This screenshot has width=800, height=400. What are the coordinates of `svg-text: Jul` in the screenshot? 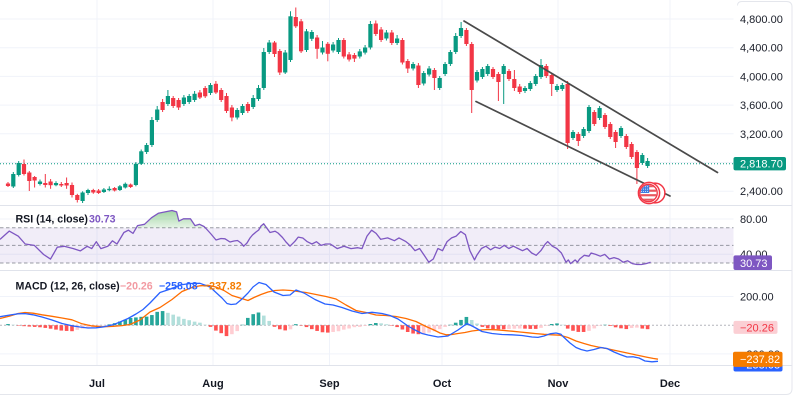 It's located at (97, 384).